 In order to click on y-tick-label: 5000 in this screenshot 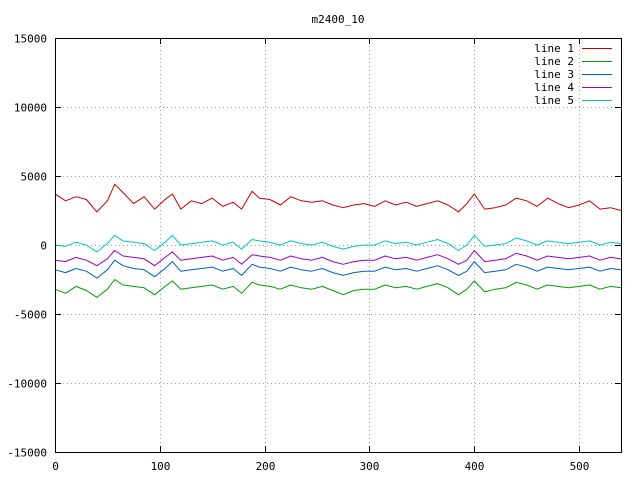, I will do `click(34, 177)`.